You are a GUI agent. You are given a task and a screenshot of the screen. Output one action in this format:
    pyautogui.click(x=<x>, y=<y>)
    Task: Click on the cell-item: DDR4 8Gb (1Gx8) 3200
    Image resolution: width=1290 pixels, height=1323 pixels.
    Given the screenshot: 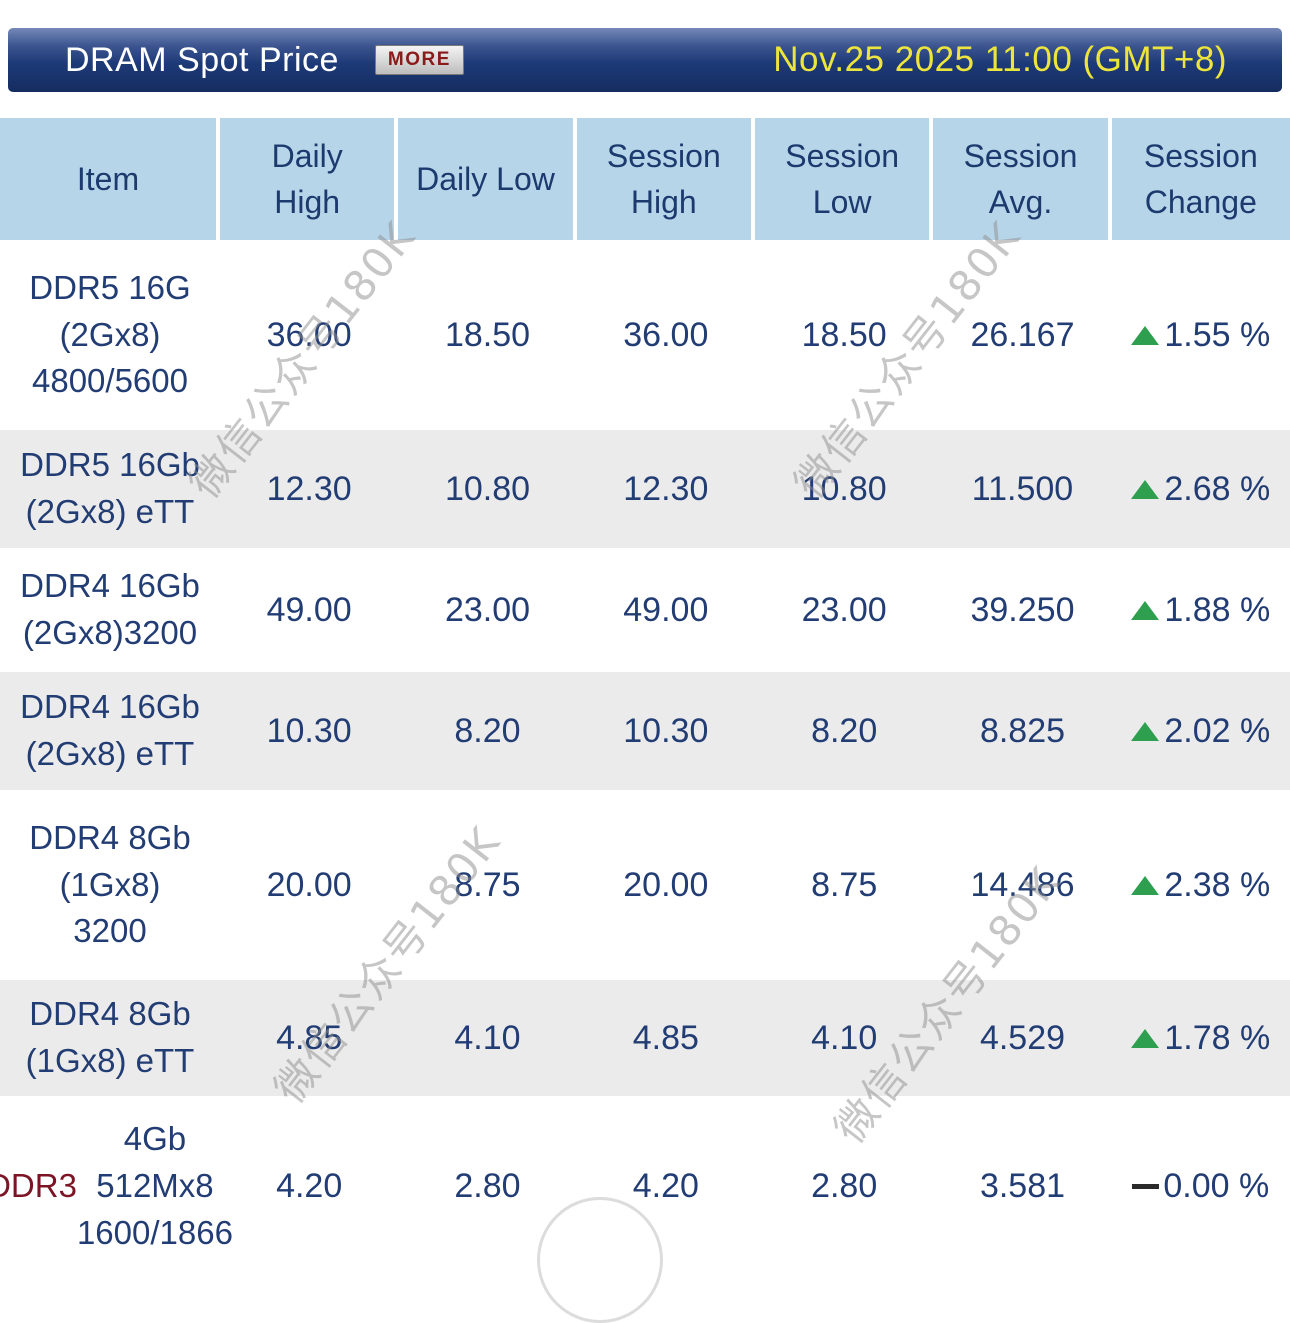 What is the action you would take?
    pyautogui.click(x=110, y=884)
    